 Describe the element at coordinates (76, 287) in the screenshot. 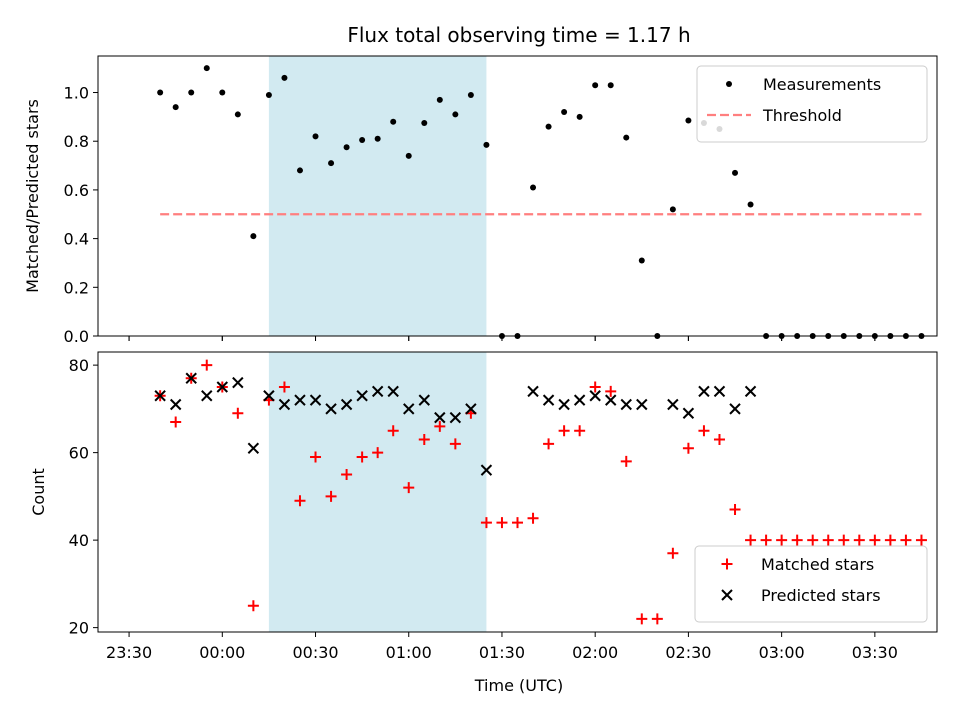

I see `y-tick-label: 0.2` at that location.